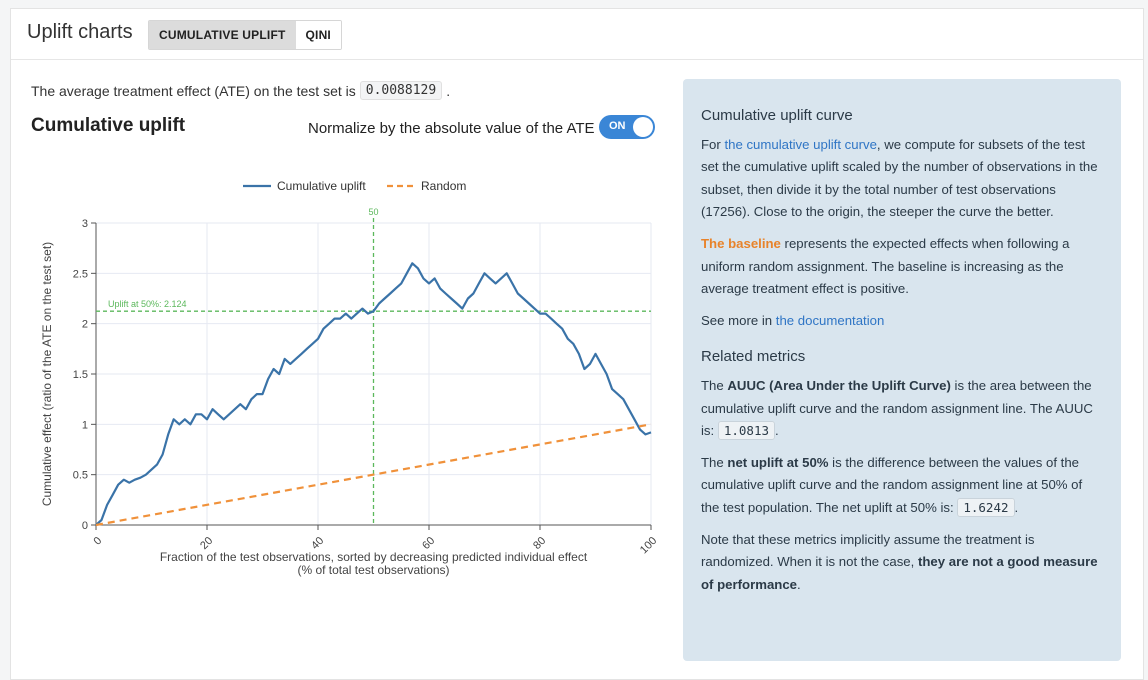  What do you see at coordinates (80, 32) in the screenshot?
I see `page-title: Uplift charts` at bounding box center [80, 32].